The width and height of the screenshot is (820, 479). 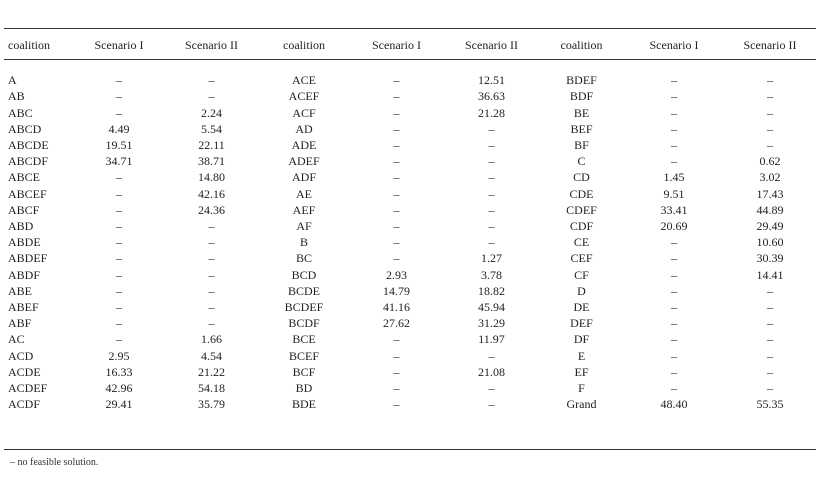 I want to click on table-row: ABCF – 24.36 AEF – – CDEF 33.41 44.89, so click(x=410, y=210).